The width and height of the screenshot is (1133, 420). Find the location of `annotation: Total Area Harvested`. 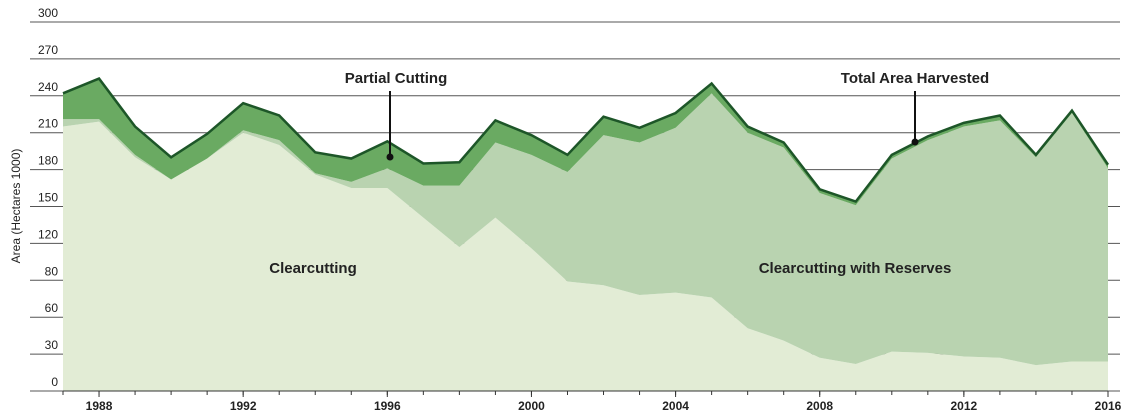

annotation: Total Area Harvested is located at coordinates (915, 78).